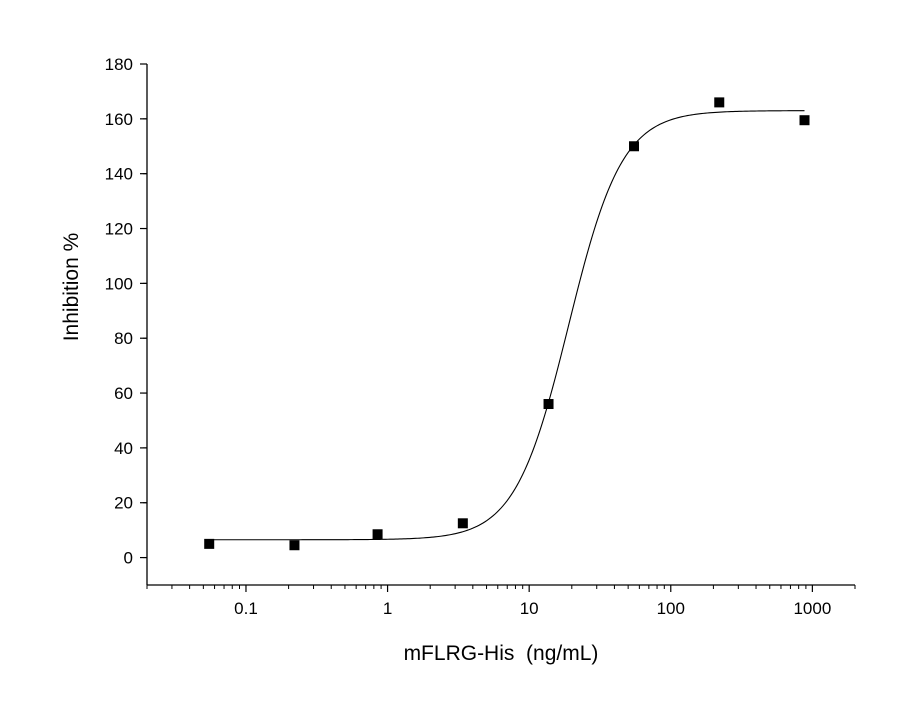 The width and height of the screenshot is (907, 719). I want to click on y-tick-label: 180, so click(119, 64).